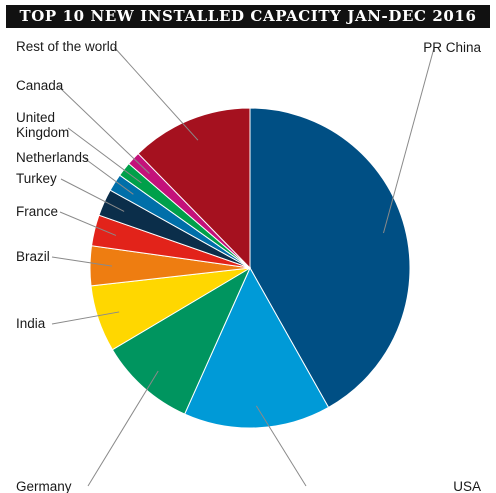  Describe the element at coordinates (36, 178) in the screenshot. I see `slice-label-turkey: Turkey` at that location.